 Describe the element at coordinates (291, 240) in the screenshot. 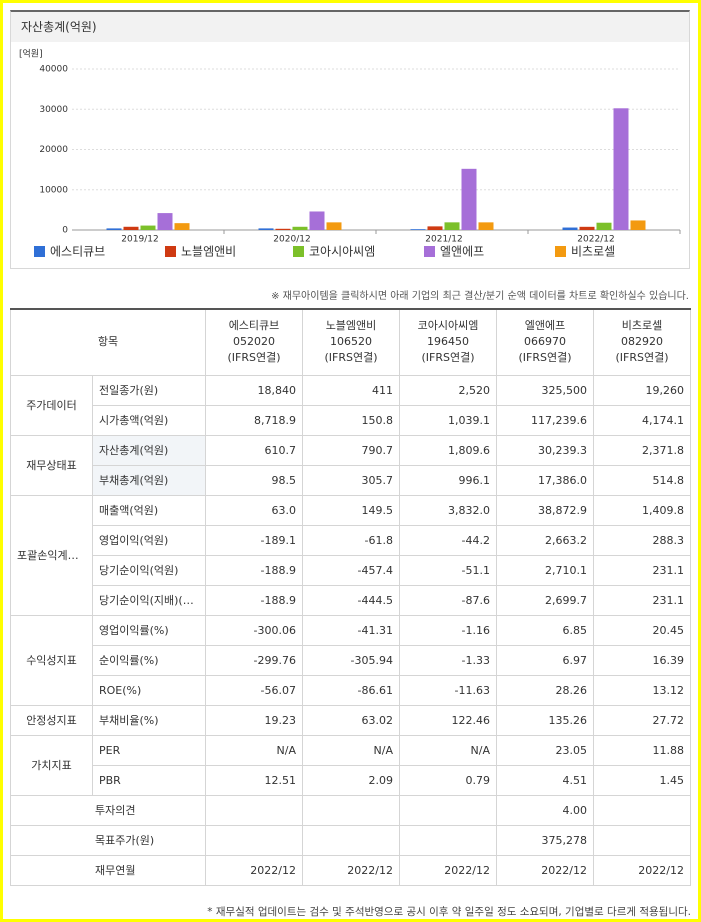

I see `x-tick-label: 2020/12` at that location.